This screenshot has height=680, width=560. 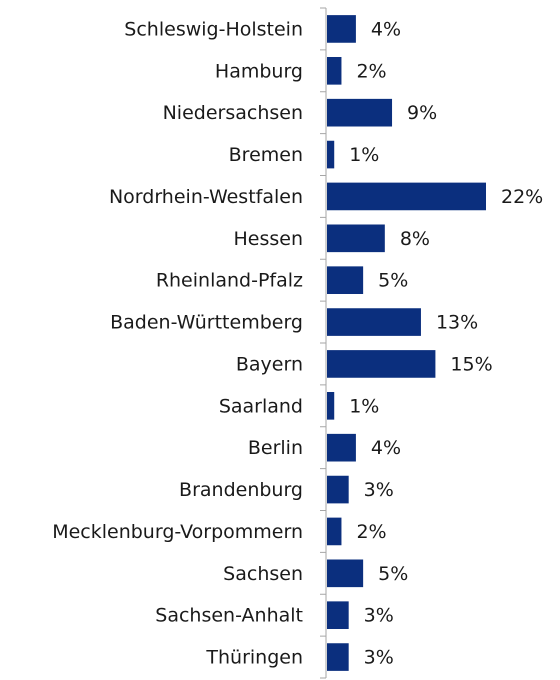 What do you see at coordinates (259, 71) in the screenshot?
I see `category-label: Hamburg` at bounding box center [259, 71].